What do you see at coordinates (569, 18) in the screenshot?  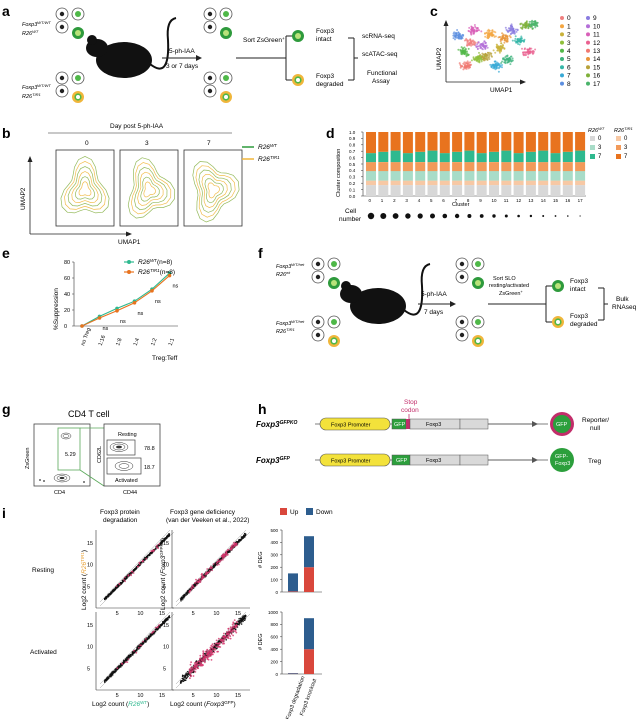 I see `c-legend-label: 0` at bounding box center [569, 18].